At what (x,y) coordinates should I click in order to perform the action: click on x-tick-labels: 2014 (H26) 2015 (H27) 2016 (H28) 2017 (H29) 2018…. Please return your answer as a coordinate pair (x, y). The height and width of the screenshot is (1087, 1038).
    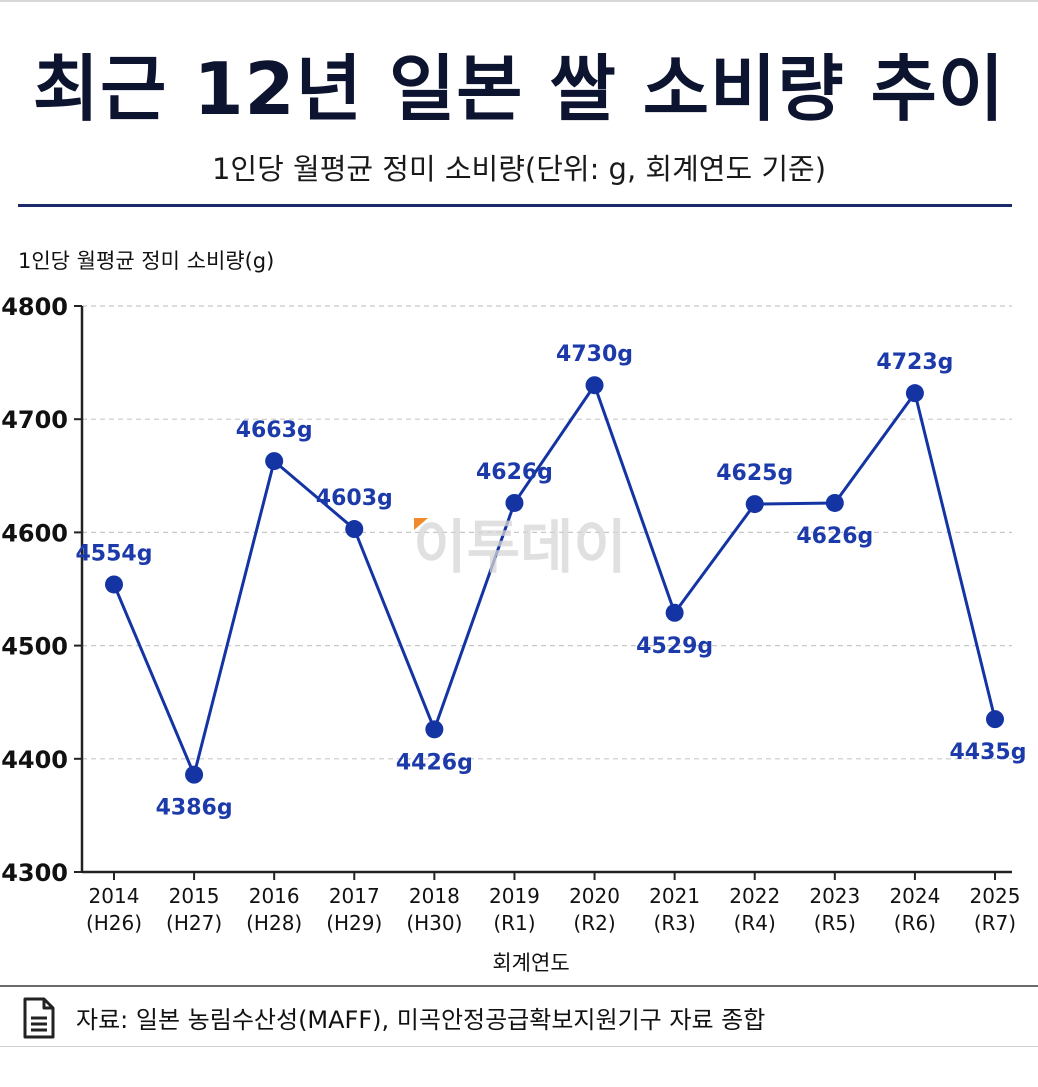
    Looking at the image, I should click on (553, 903).